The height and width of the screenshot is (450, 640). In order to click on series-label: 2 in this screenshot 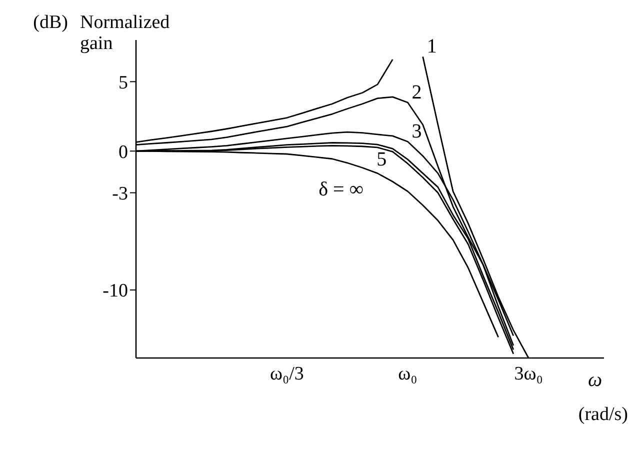, I will do `click(417, 92)`.